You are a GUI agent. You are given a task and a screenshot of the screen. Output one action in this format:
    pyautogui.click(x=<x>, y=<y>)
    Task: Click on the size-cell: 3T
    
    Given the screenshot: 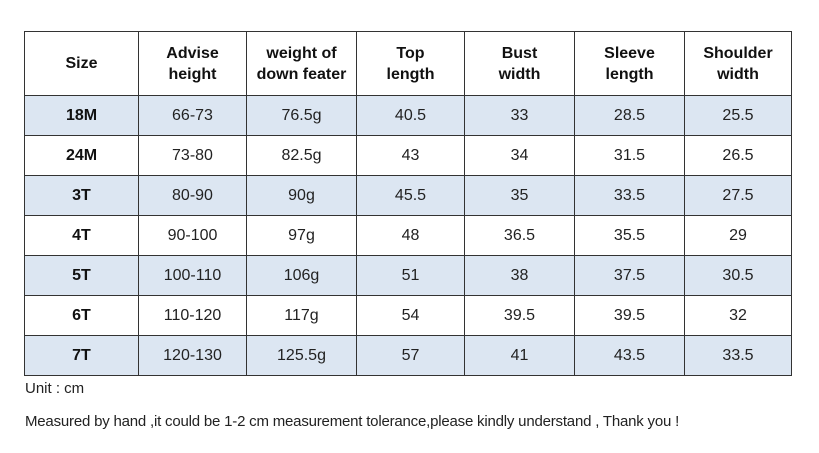 What is the action you would take?
    pyautogui.click(x=81, y=195)
    